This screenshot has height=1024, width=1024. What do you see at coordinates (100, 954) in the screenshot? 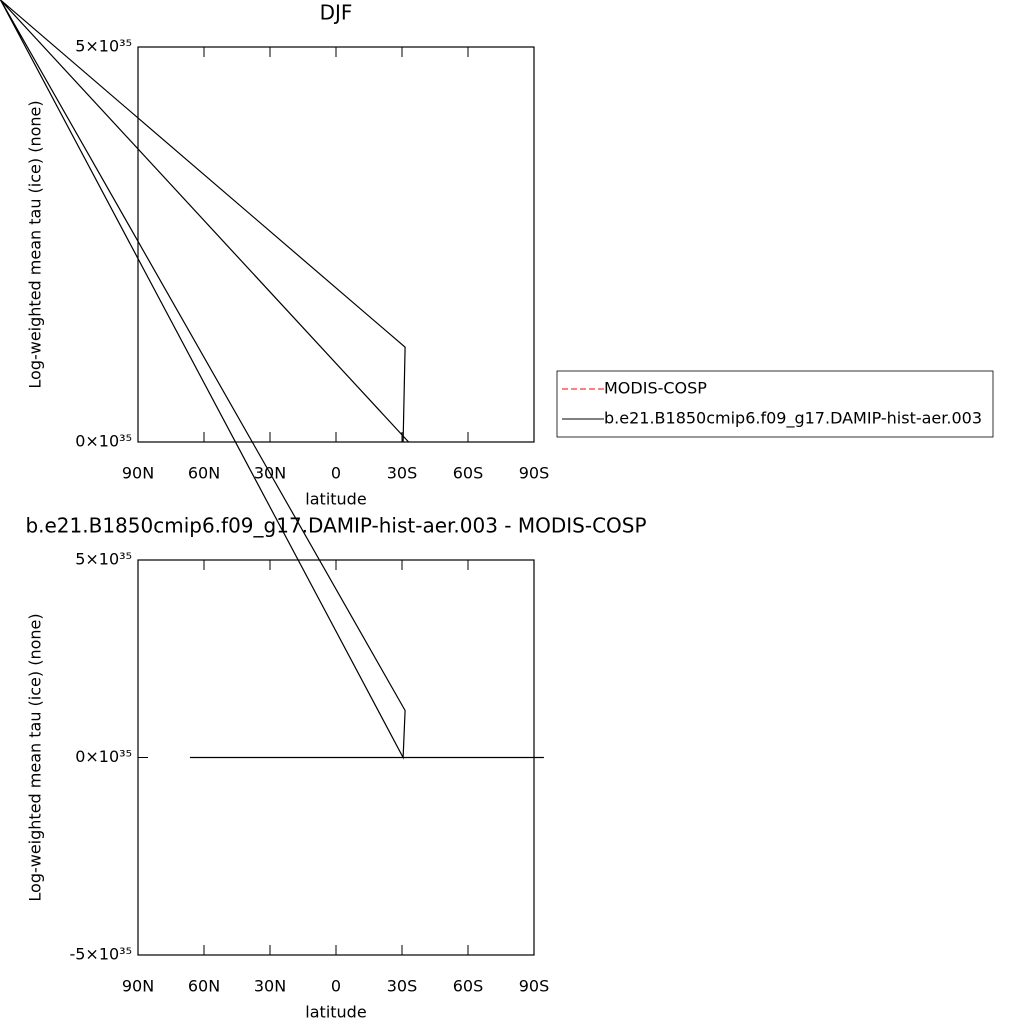
I see `y-tick-label: -5×10³⁵` at bounding box center [100, 954].